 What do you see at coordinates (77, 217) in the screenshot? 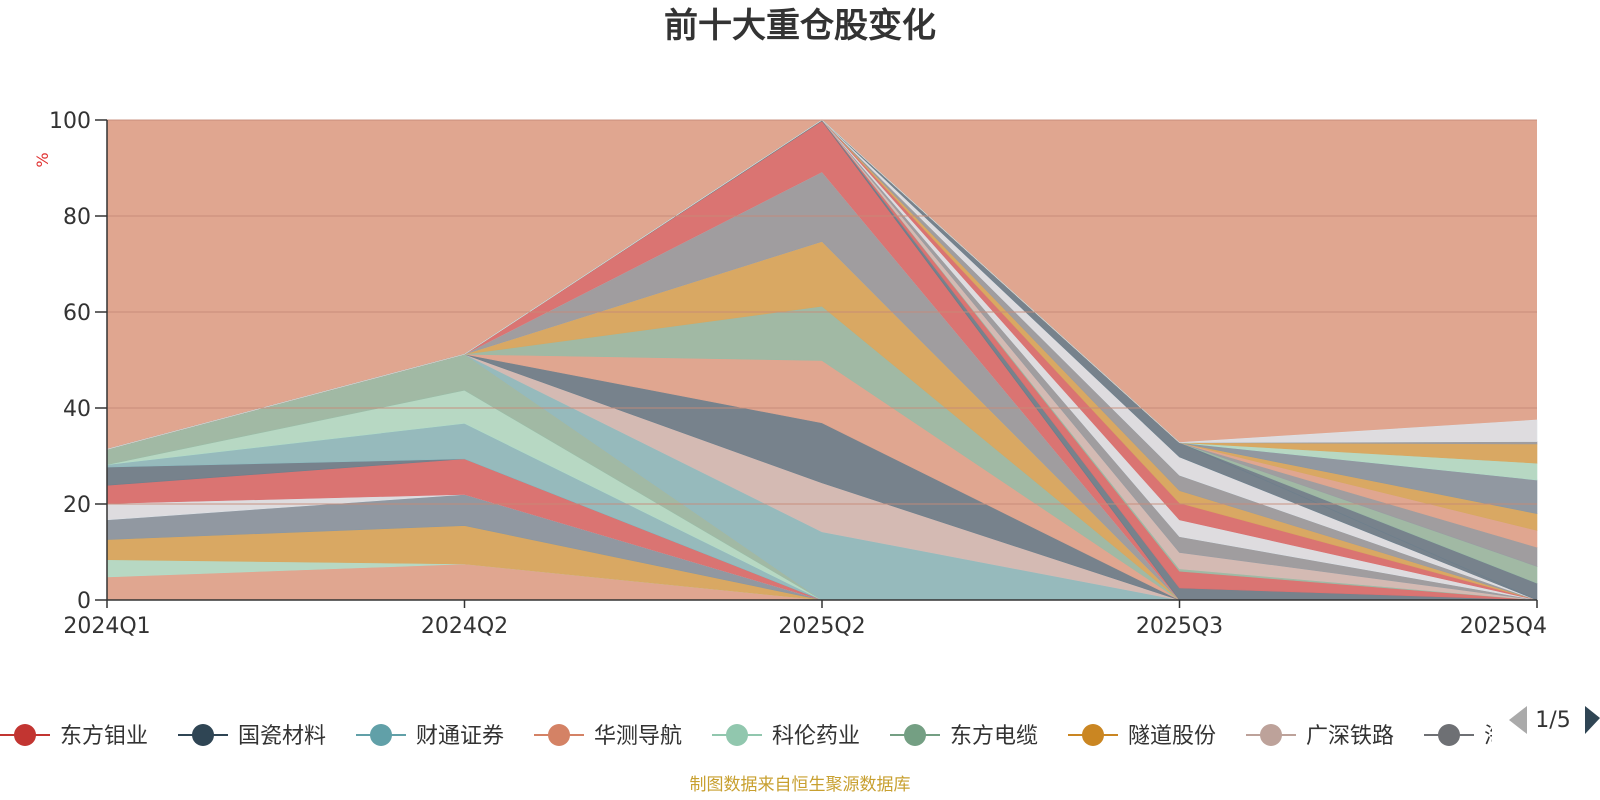
I see `y-tick-label: 80` at bounding box center [77, 217].